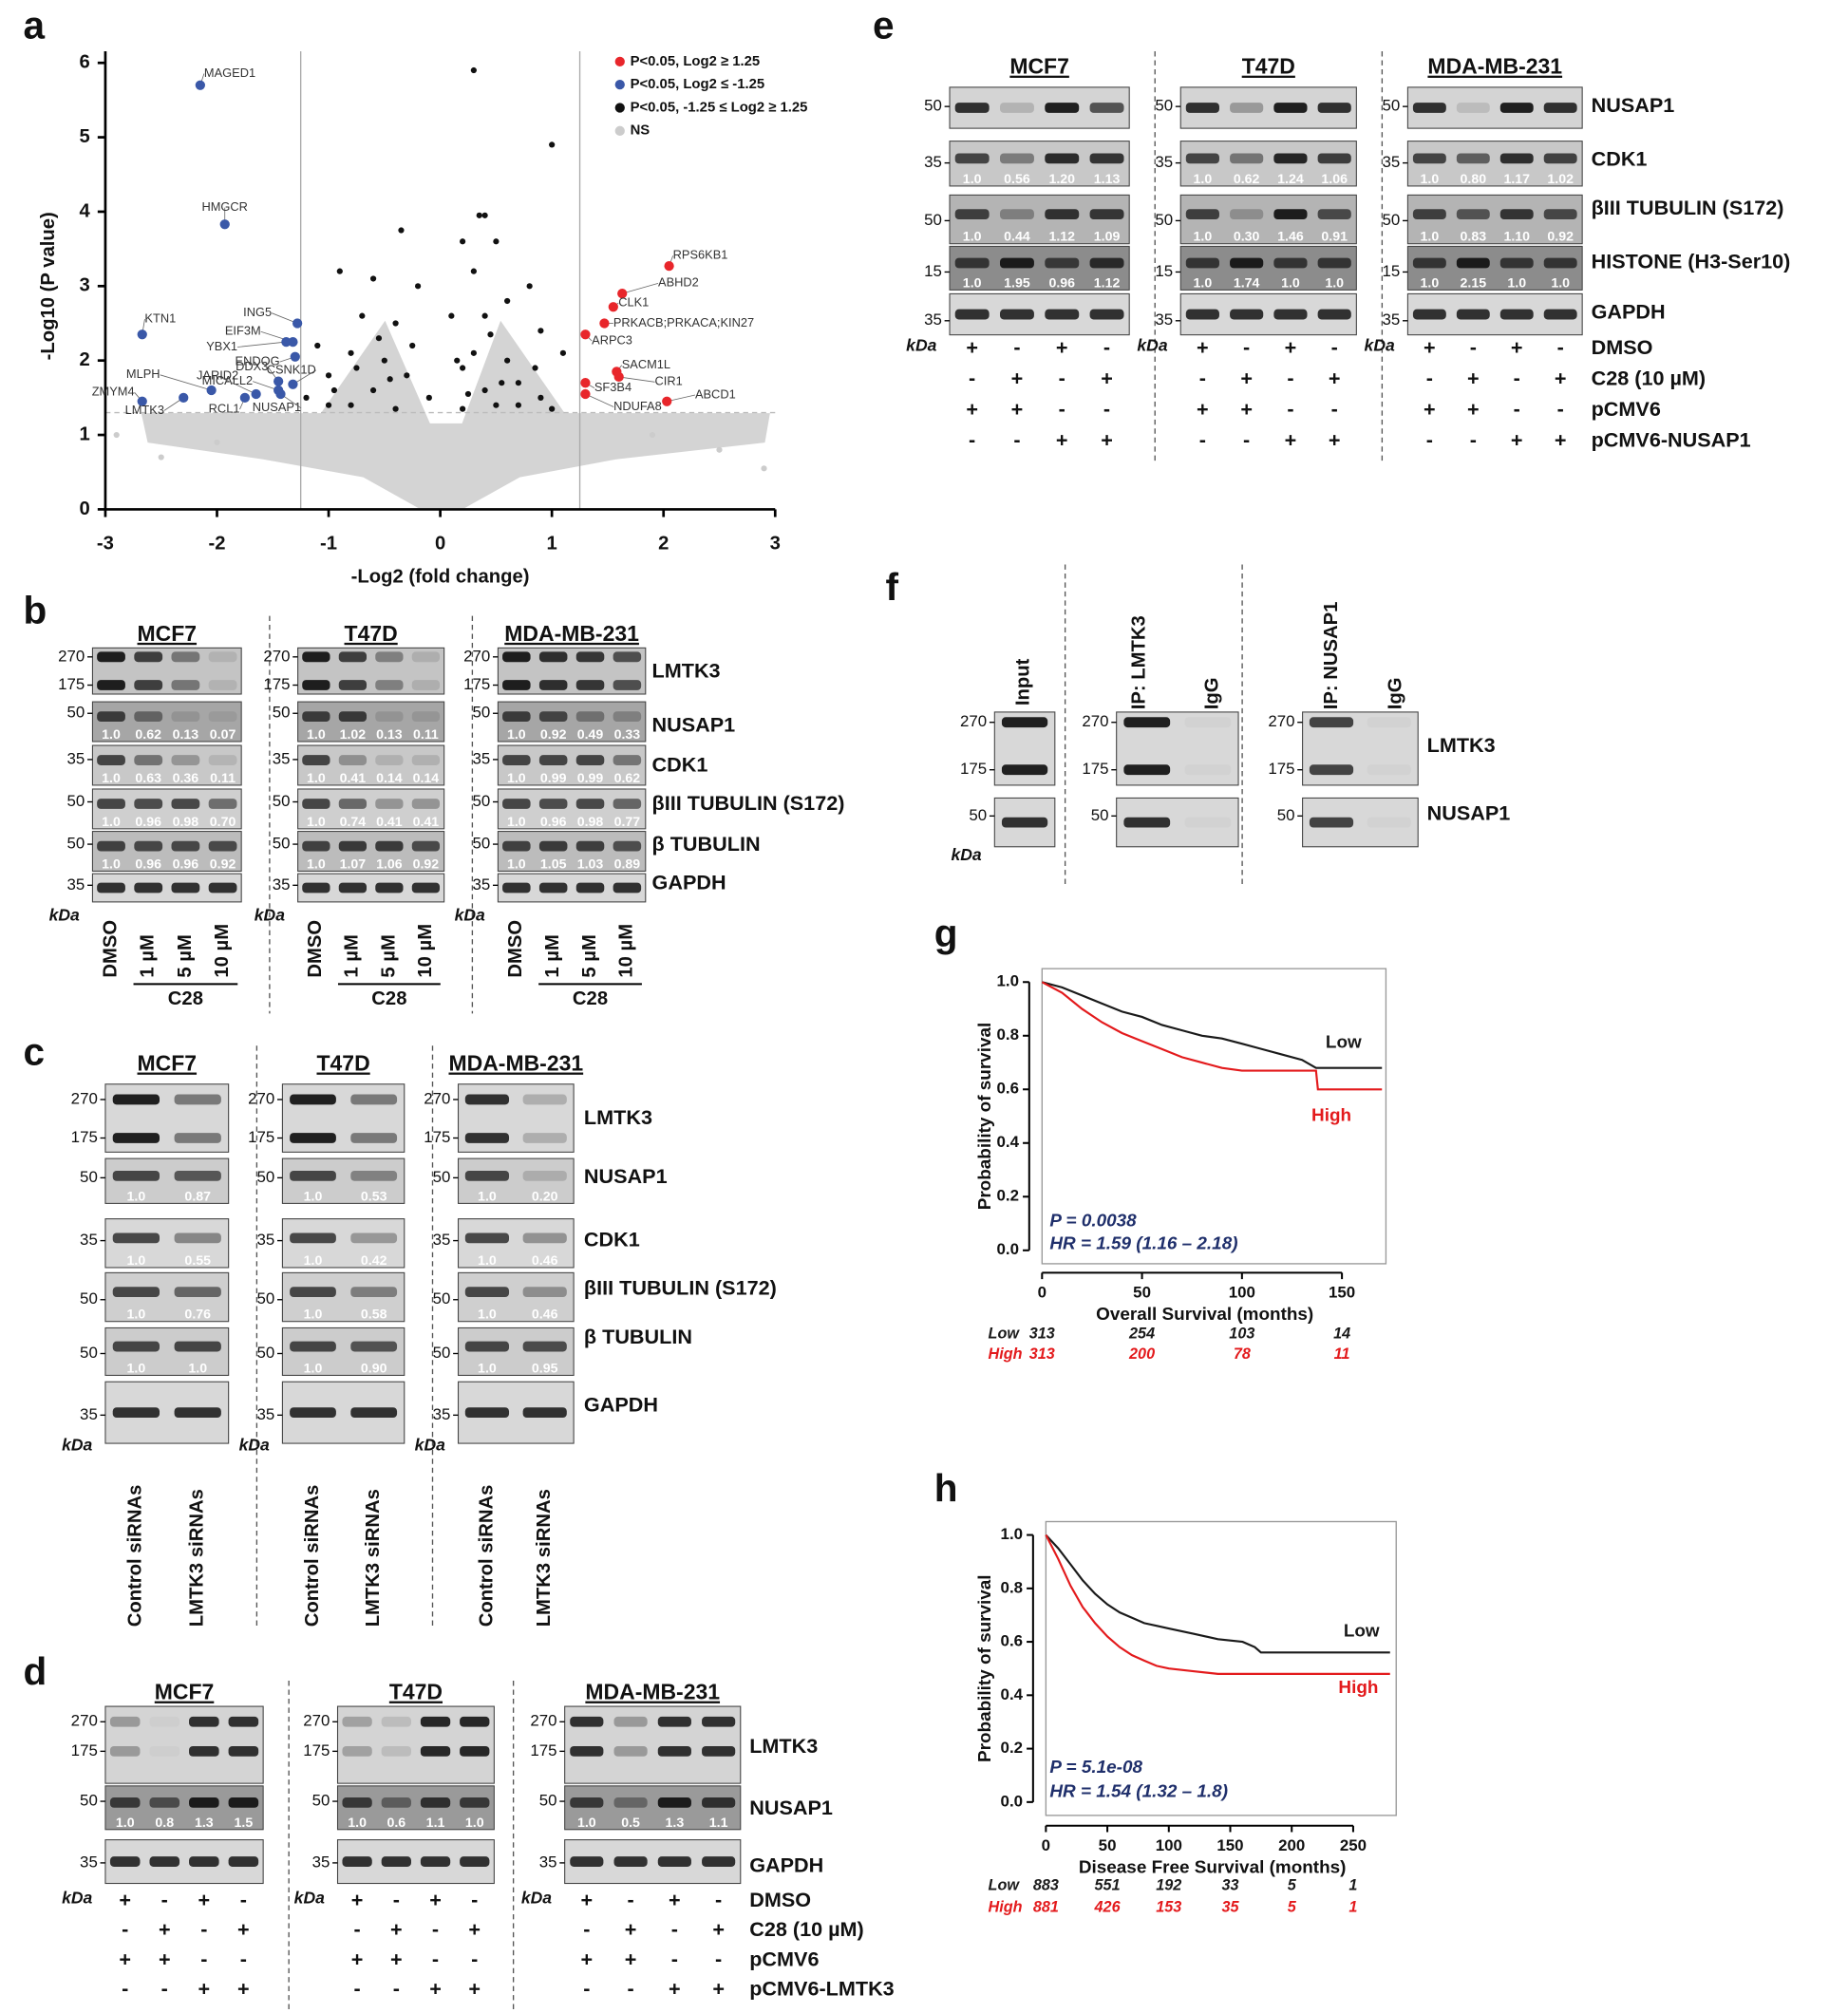 This screenshot has height=2013, width=1848. I want to click on x-tick-label: 150, so click(1342, 1292).